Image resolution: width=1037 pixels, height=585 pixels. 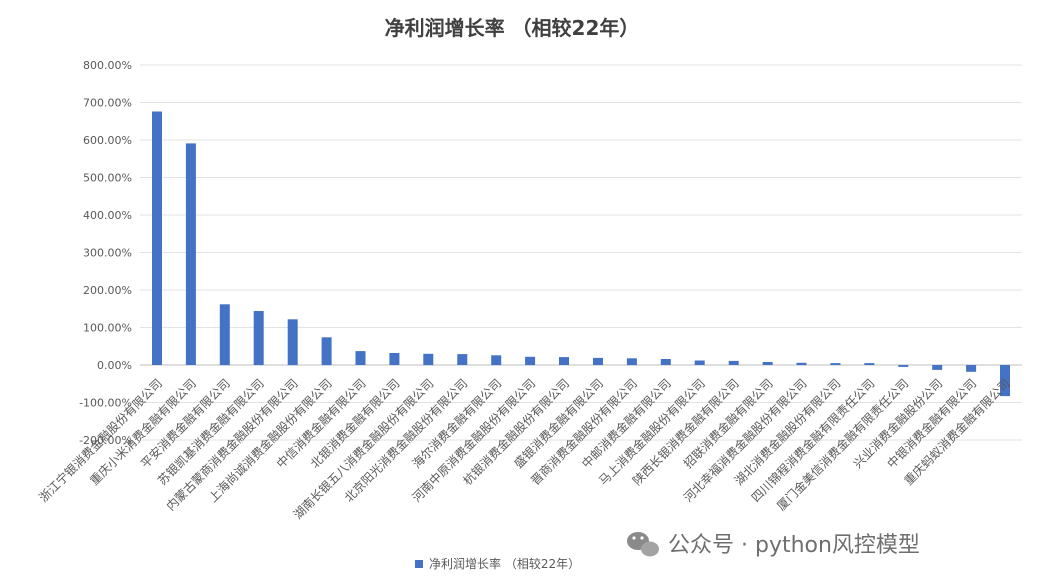 What do you see at coordinates (512, 28) in the screenshot?
I see `chart-title: 净利润增长率 （相较22年）` at bounding box center [512, 28].